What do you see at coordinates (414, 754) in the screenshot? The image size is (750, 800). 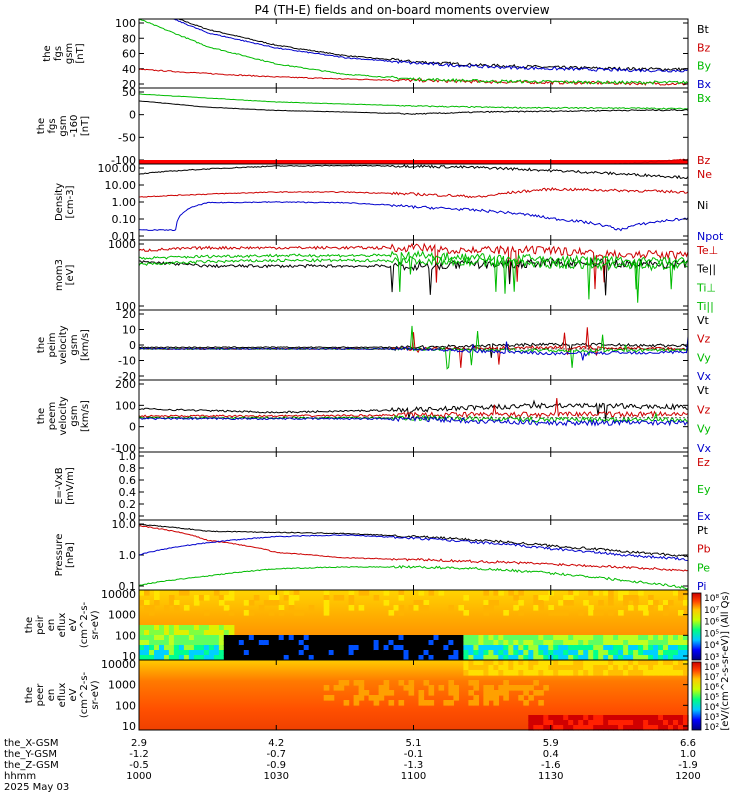 I see `xaxis-value-y: -0.1` at bounding box center [414, 754].